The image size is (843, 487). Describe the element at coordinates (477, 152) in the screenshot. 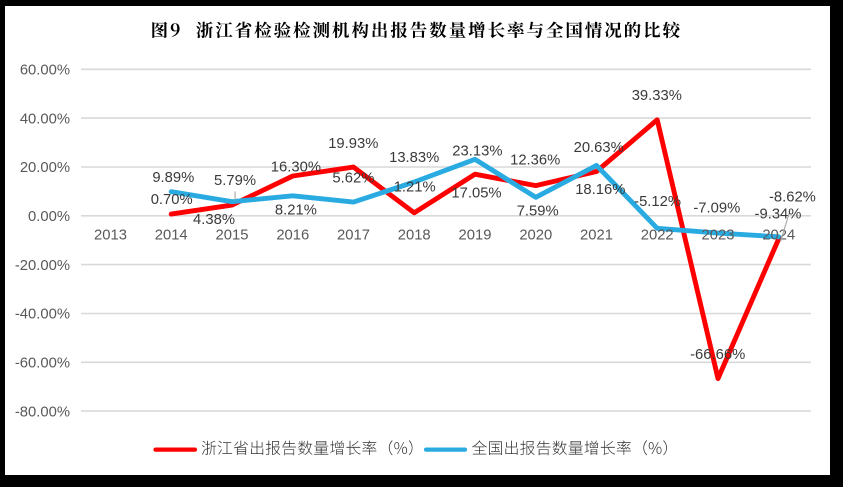

I see `svg-text: 23.13%` at that location.